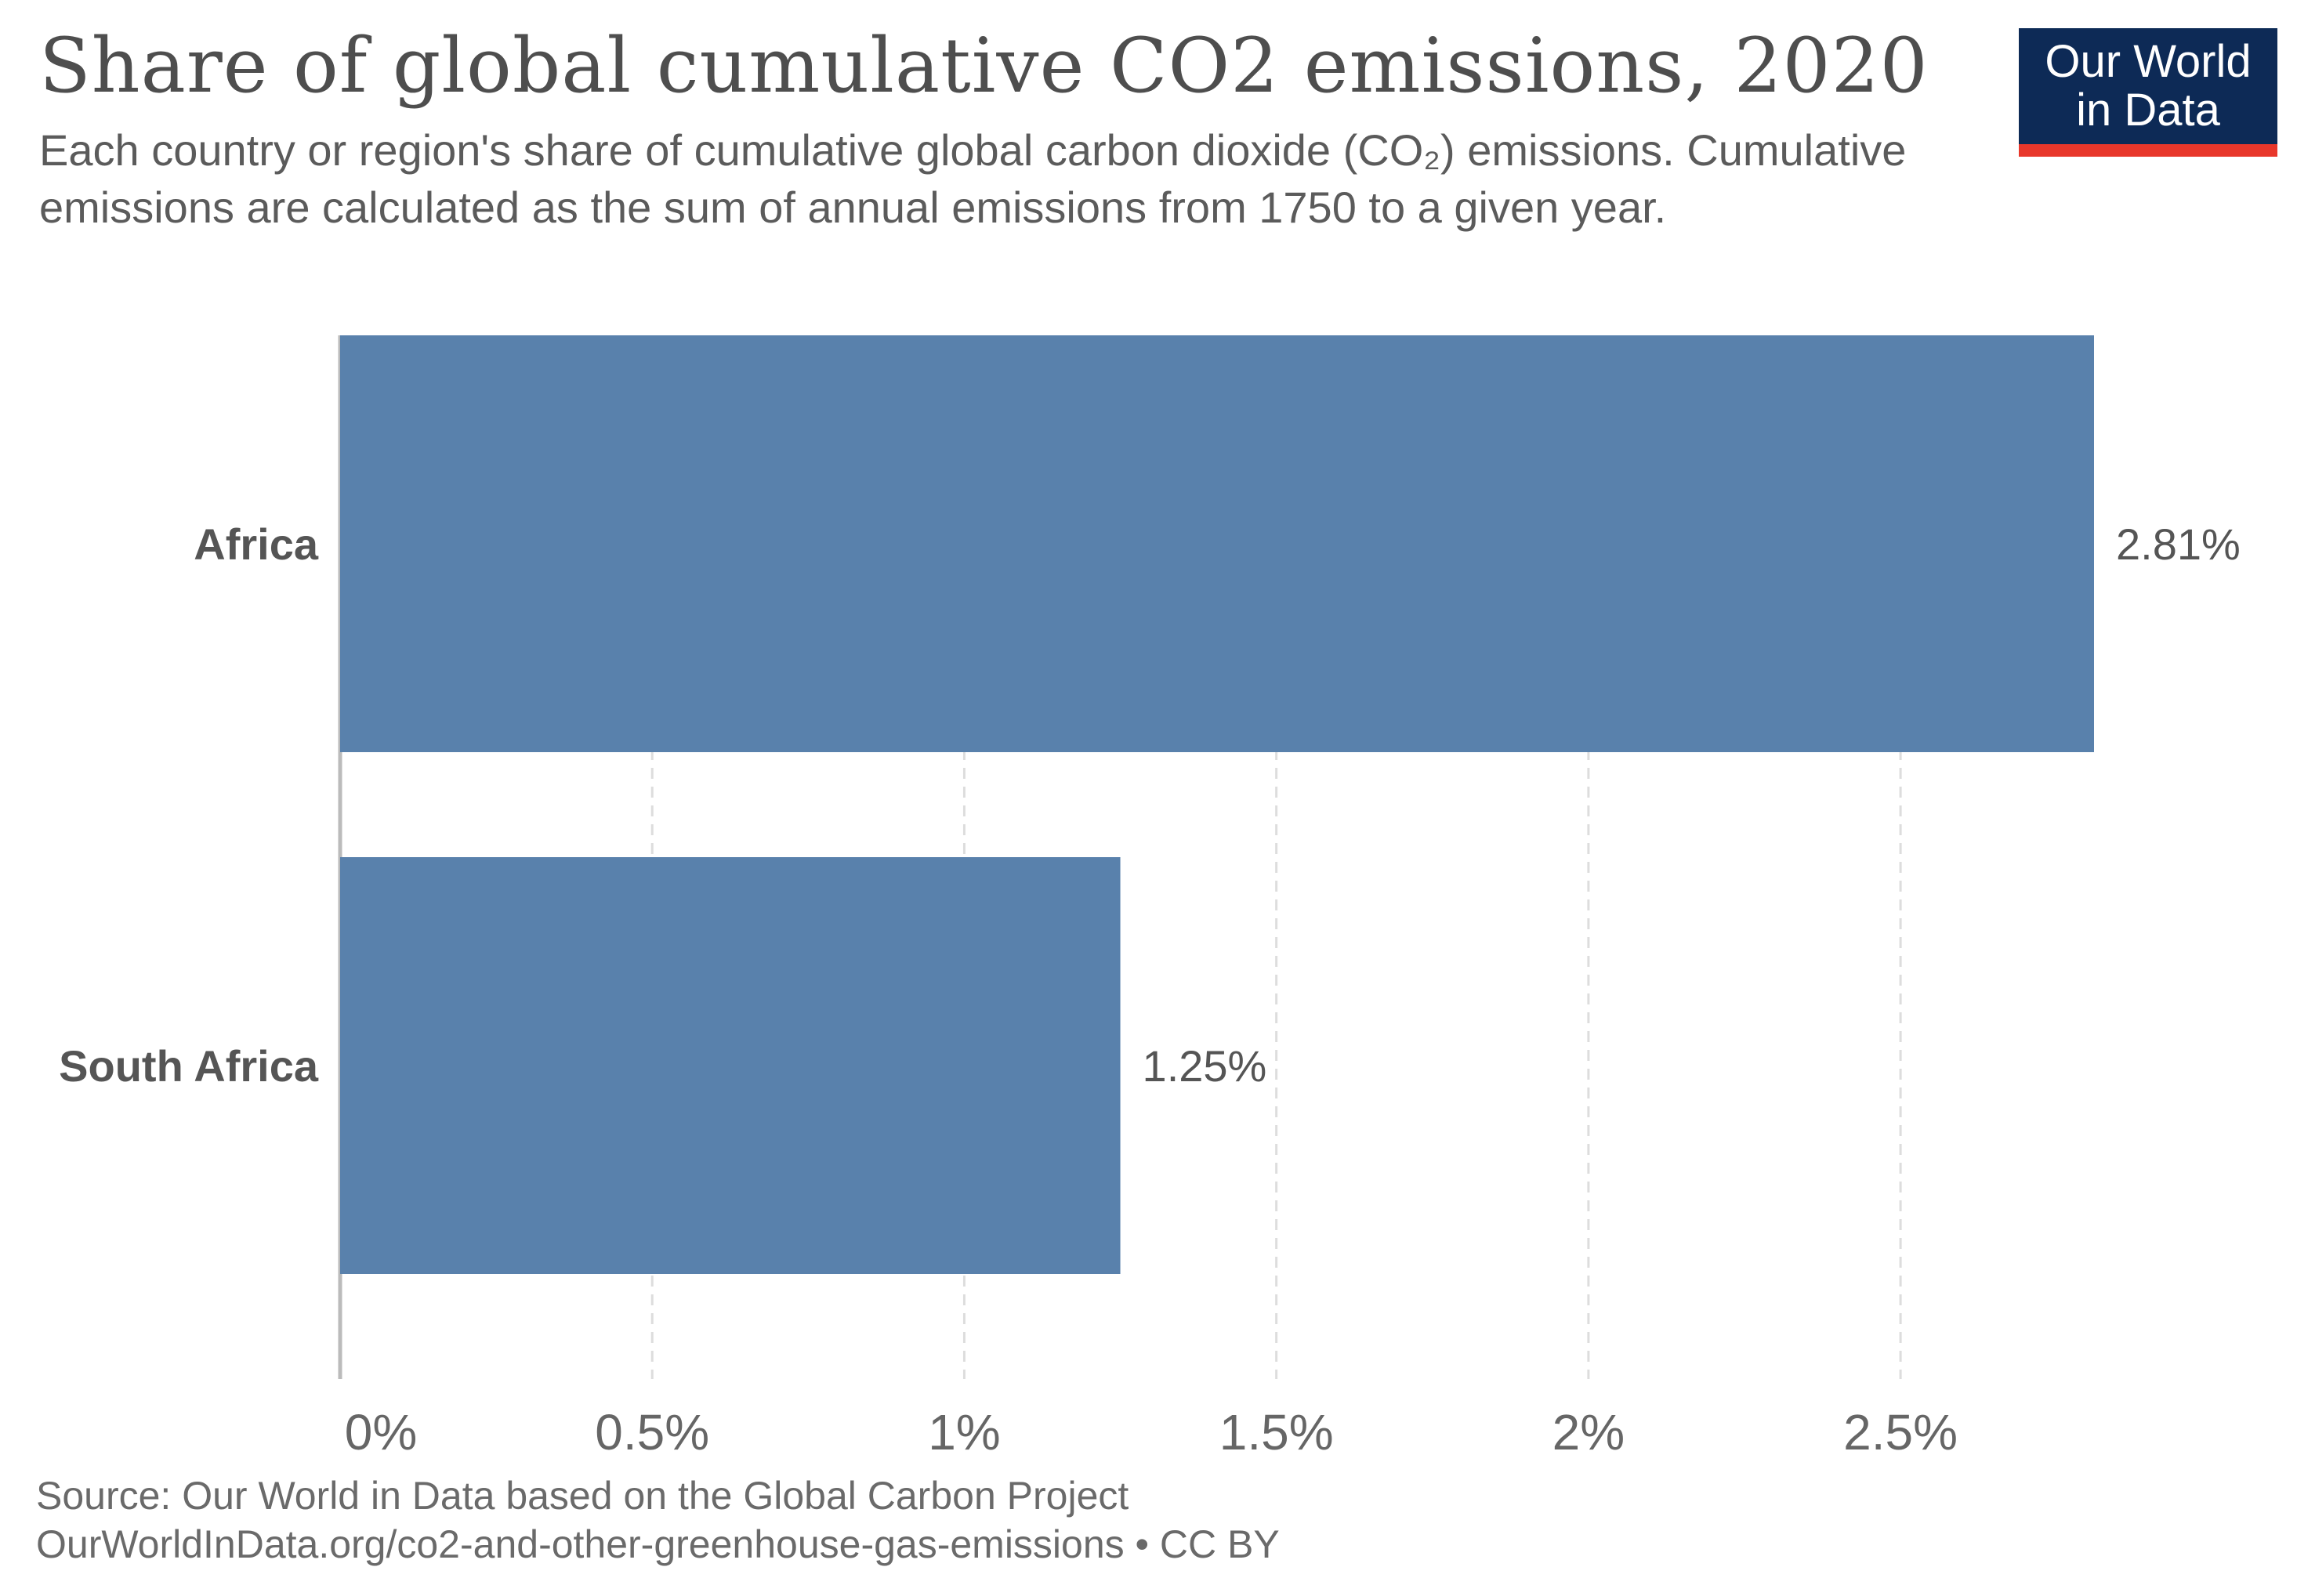 The height and width of the screenshot is (1596, 2297). Describe the element at coordinates (2148, 62) in the screenshot. I see `logo-line-1: Our World` at that location.